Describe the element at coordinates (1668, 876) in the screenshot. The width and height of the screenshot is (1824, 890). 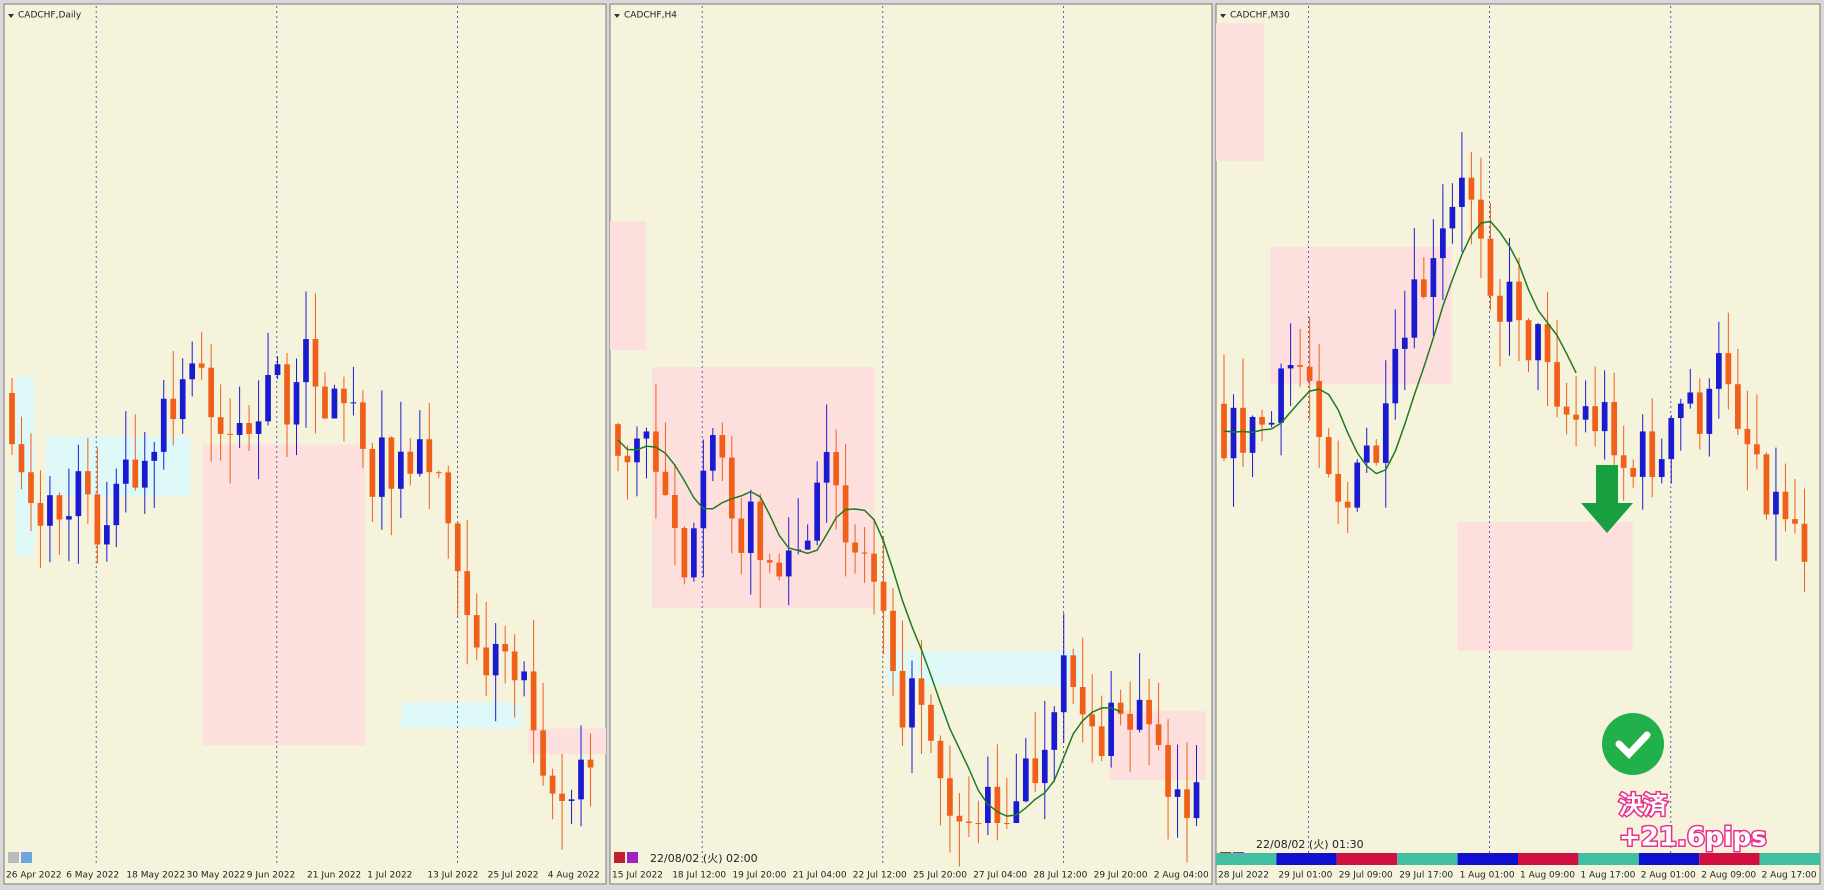
I see `x-axis-label: 2 Aug 01:00` at that location.